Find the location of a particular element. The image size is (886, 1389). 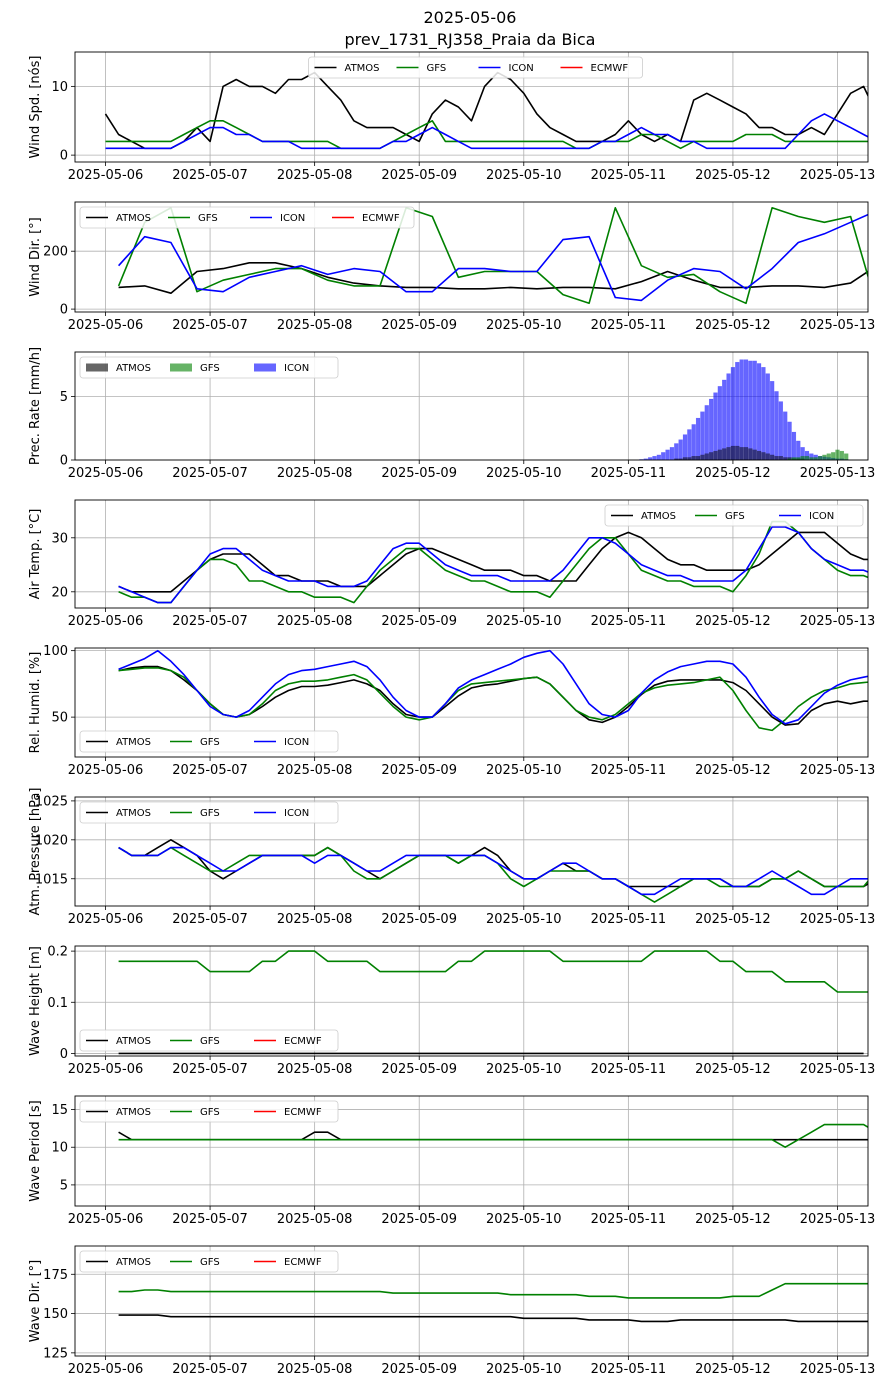

y-tick-label: 50 is located at coordinates (59, 718).